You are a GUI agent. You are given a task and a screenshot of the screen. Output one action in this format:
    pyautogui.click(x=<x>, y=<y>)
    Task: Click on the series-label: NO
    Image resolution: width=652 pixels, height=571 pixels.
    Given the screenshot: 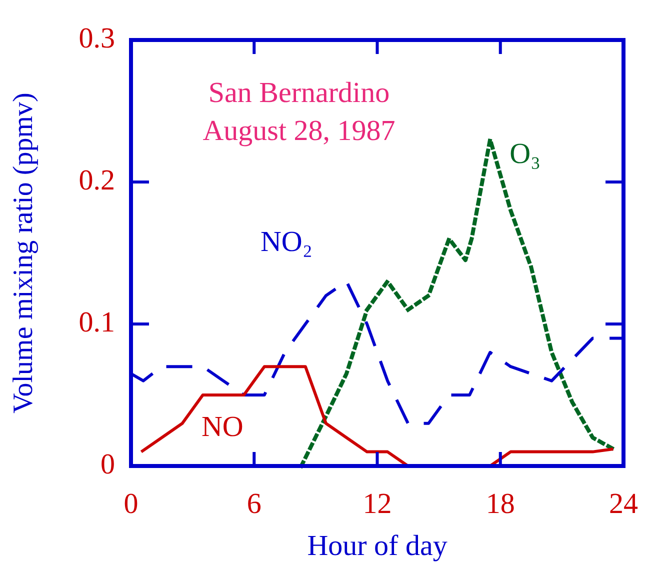 What is the action you would take?
    pyautogui.click(x=222, y=427)
    